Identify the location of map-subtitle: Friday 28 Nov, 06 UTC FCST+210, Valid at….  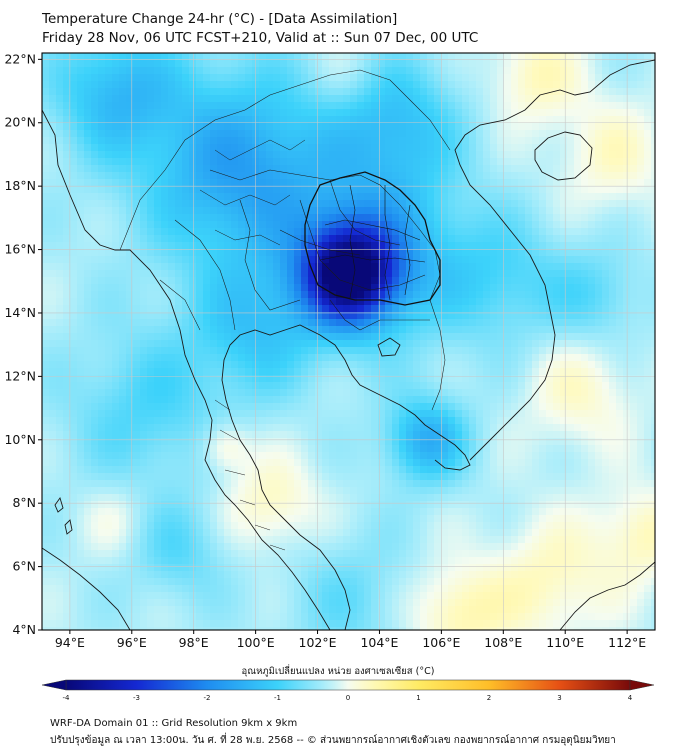
(260, 38).